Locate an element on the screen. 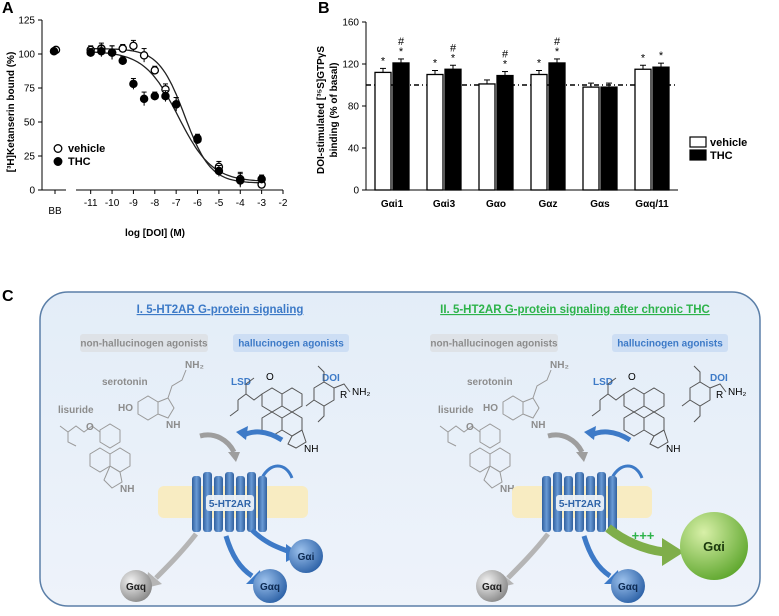 The image size is (779, 616). right-doi-r: R is located at coordinates (719, 395).